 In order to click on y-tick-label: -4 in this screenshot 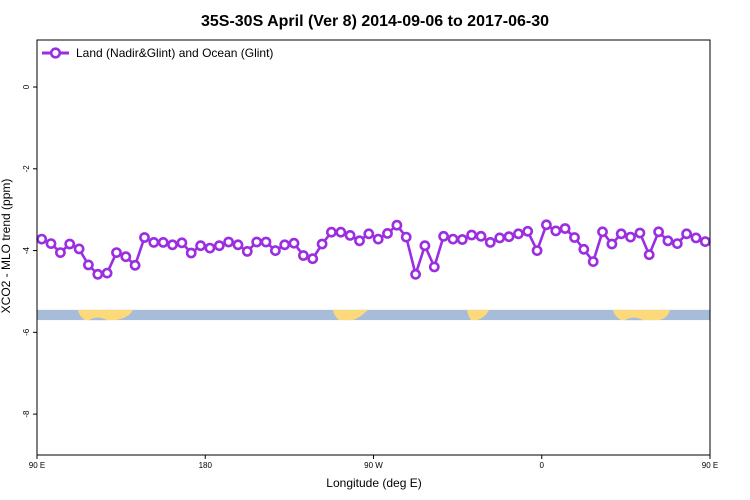, I will do `click(26, 250)`.